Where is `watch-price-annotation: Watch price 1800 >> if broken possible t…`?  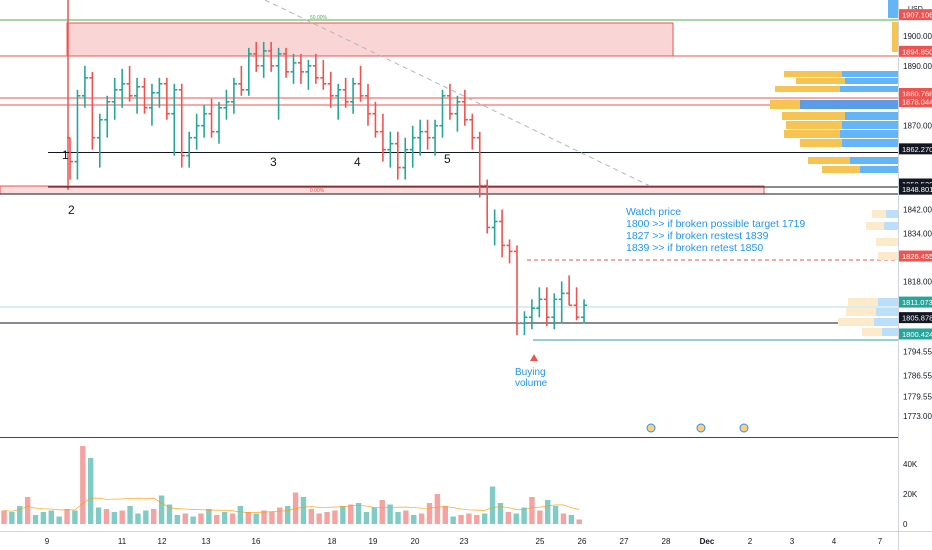
watch-price-annotation: Watch price 1800 >> if broken possible t… is located at coordinates (715, 230).